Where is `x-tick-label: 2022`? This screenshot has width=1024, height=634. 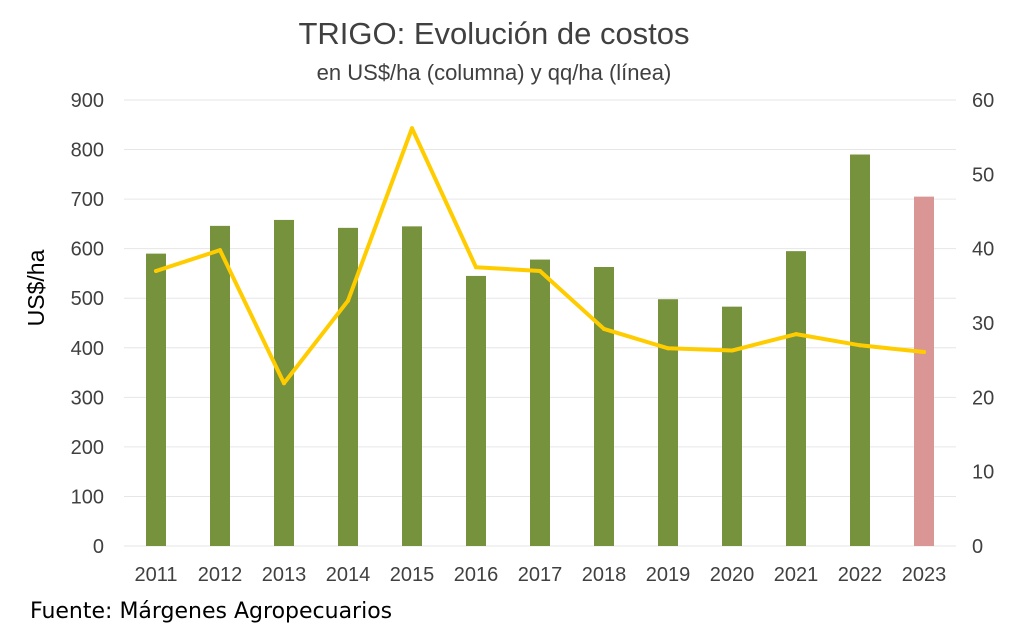 x-tick-label: 2022 is located at coordinates (860, 575).